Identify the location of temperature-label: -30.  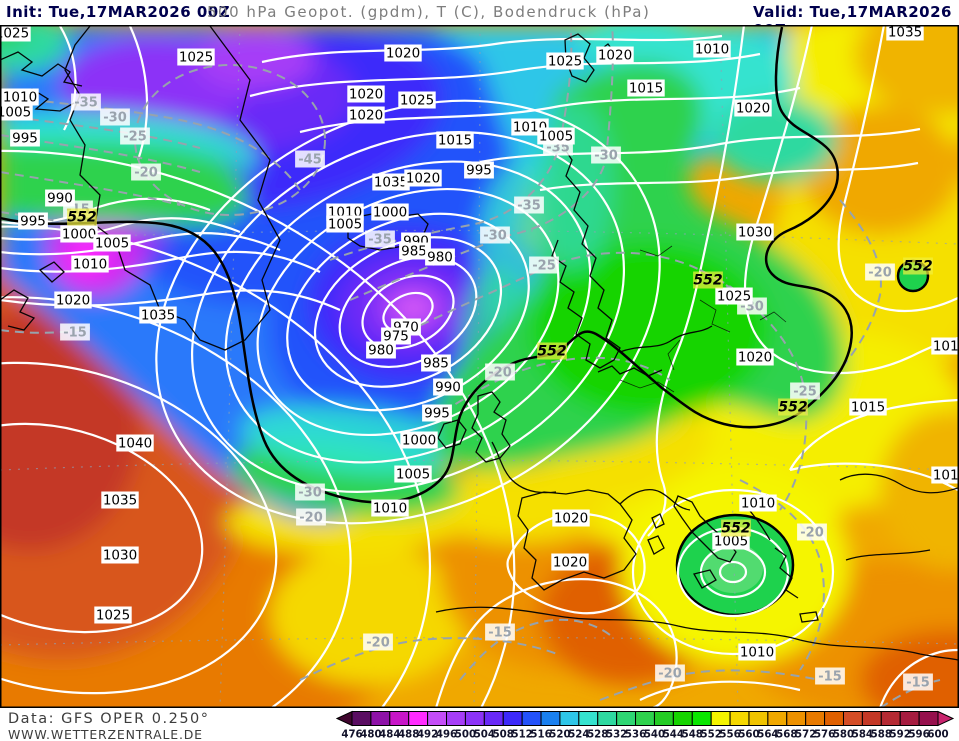
(310, 492).